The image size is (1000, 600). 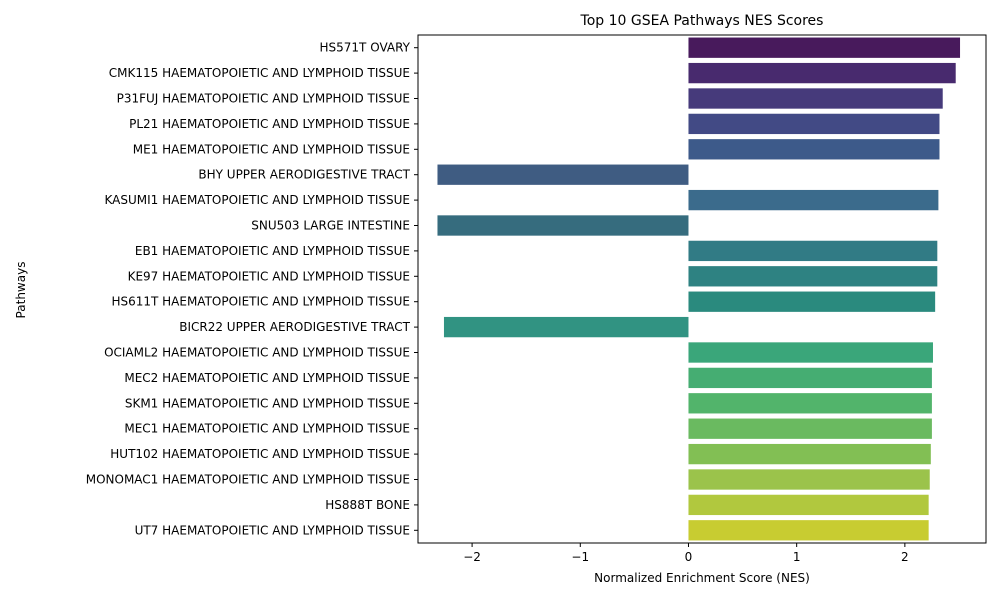 What do you see at coordinates (271, 149) in the screenshot?
I see `y-tick-label: ME1 HAEMATOPOIETIC AND LYMPHOID TISSUE` at bounding box center [271, 149].